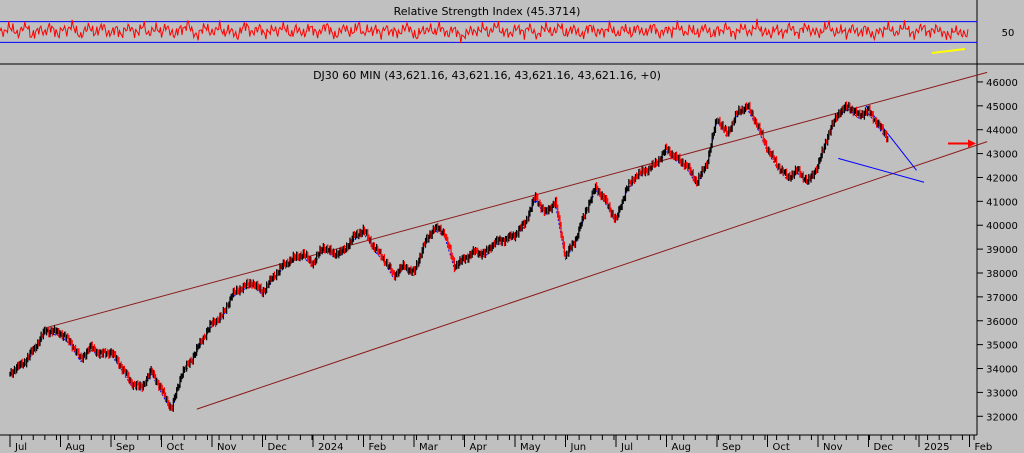  I want to click on x-tick-label: Mar, so click(429, 447).